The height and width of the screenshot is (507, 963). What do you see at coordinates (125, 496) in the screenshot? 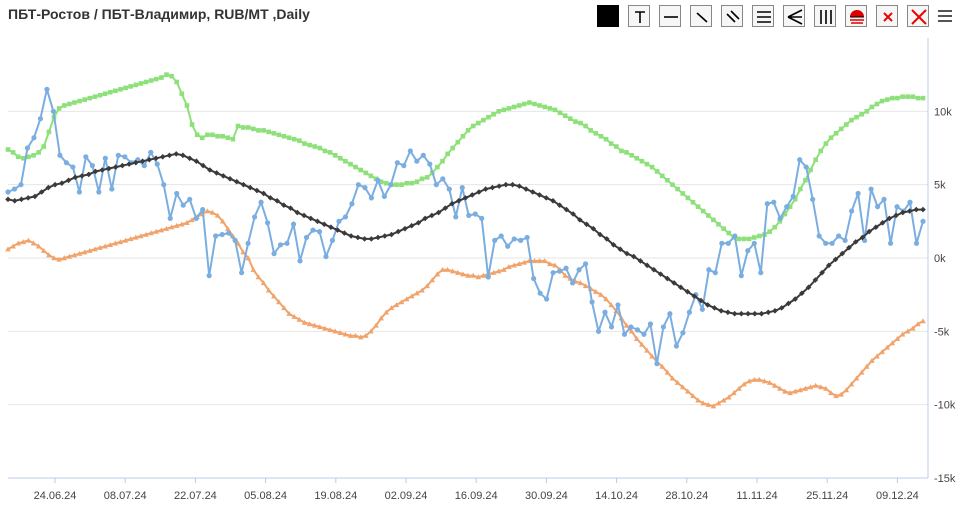
I see `x-tick-label: 08.07.24` at bounding box center [125, 496].